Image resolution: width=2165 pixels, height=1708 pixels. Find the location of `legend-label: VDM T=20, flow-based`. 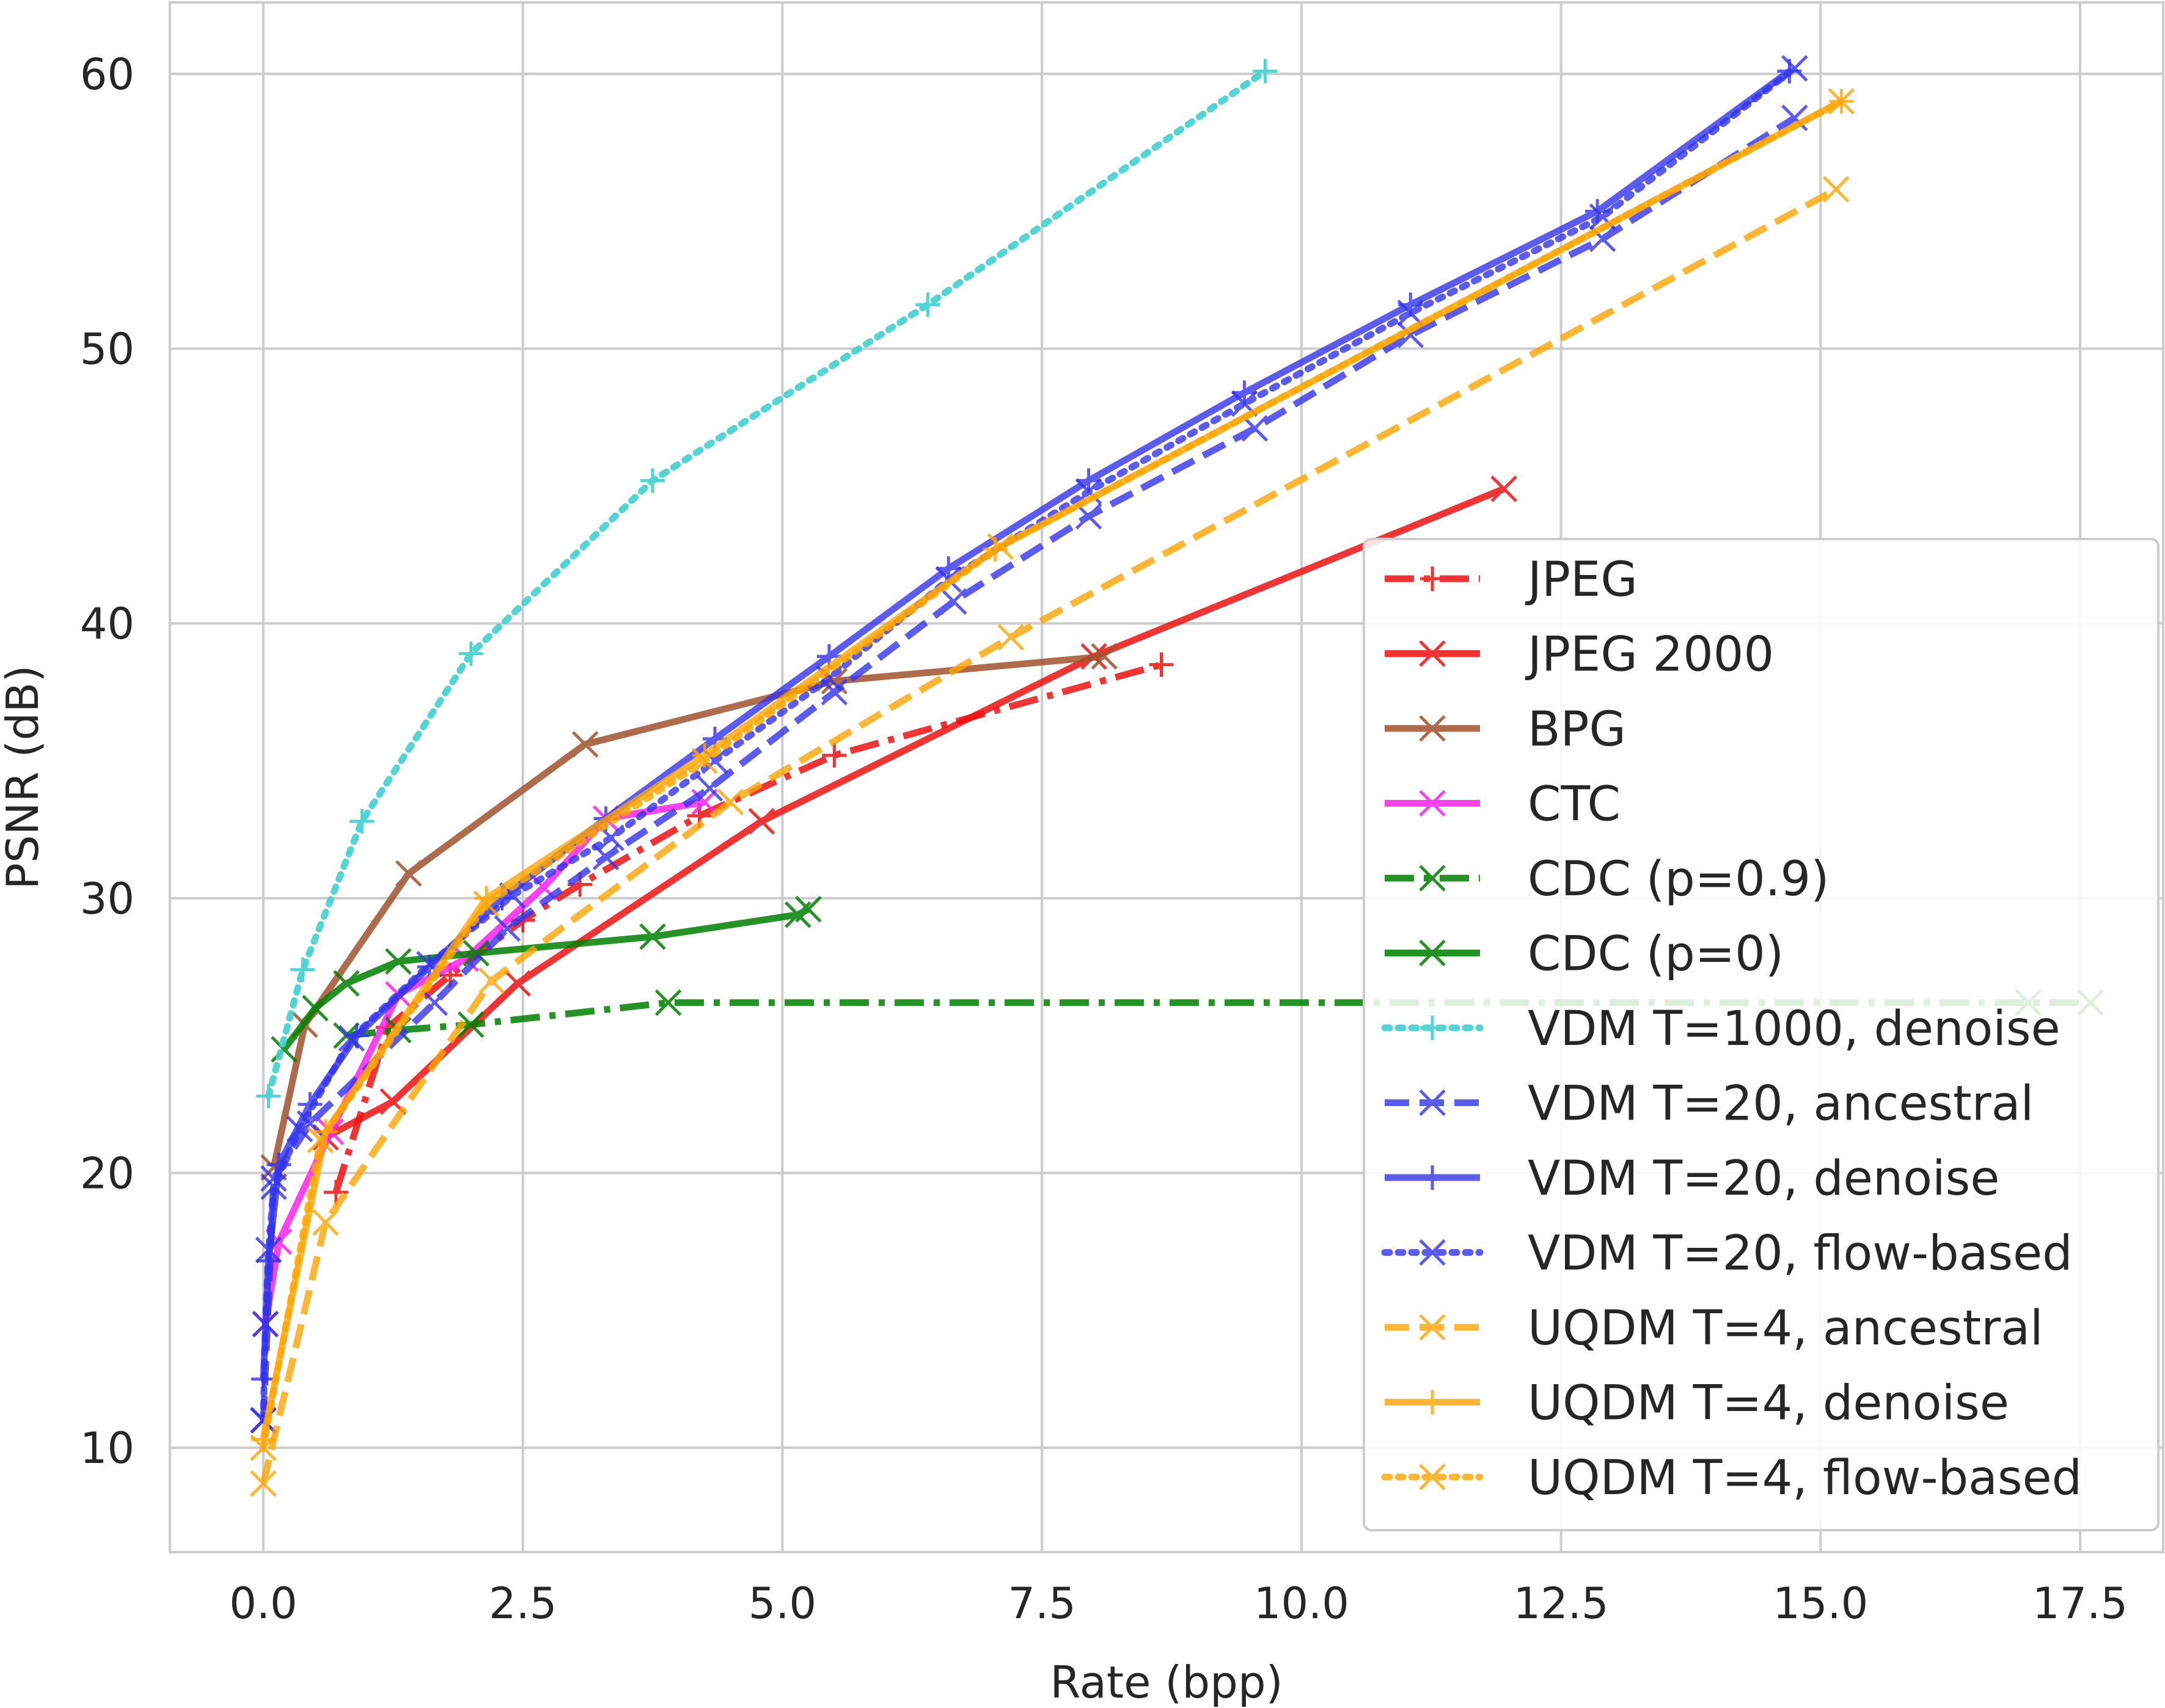

legend-label: VDM T=20, flow-based is located at coordinates (1800, 1253).